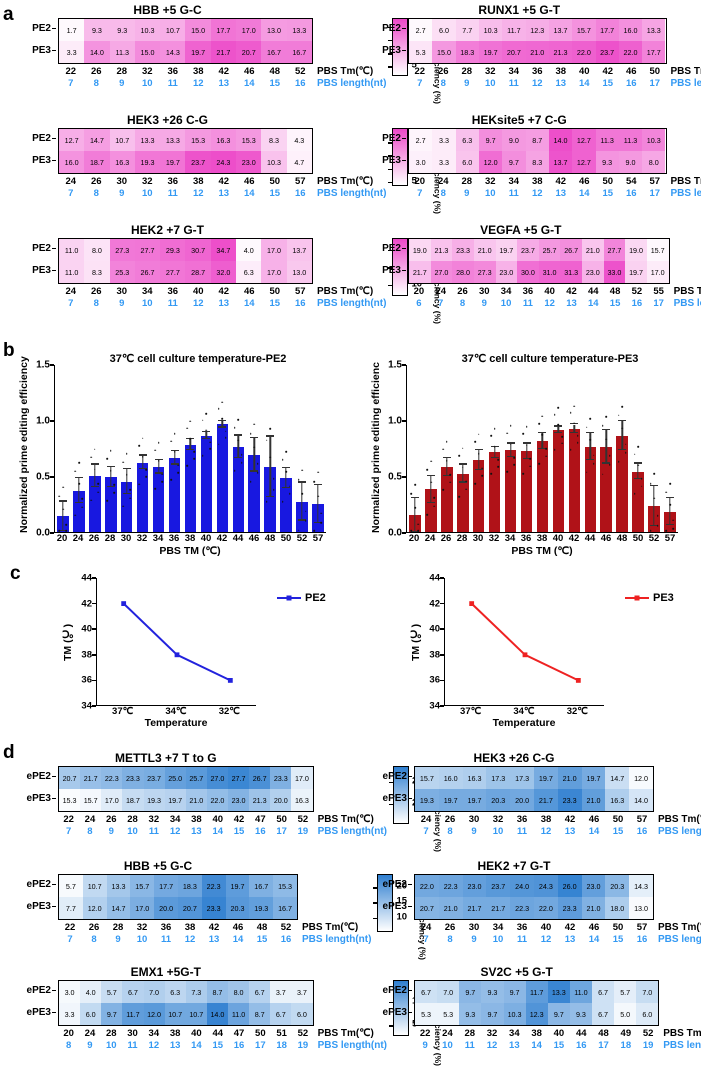 This screenshot has width=701, height=1066. What do you see at coordinates (71, 52) in the screenshot?
I see `heatmap-cell: 3.3` at bounding box center [71, 52].